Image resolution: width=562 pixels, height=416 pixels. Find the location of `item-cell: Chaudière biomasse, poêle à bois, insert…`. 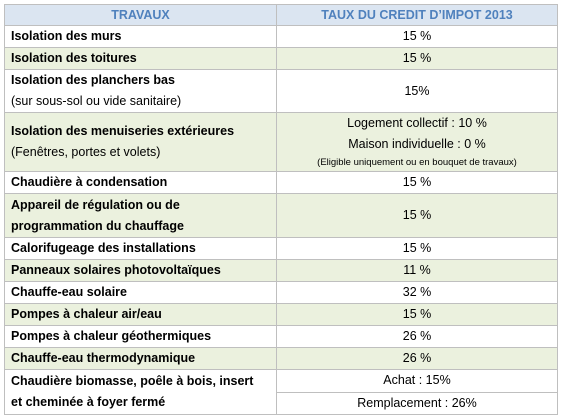

item-cell: Chaudière biomasse, poêle à bois, insert… is located at coordinates (140, 392).